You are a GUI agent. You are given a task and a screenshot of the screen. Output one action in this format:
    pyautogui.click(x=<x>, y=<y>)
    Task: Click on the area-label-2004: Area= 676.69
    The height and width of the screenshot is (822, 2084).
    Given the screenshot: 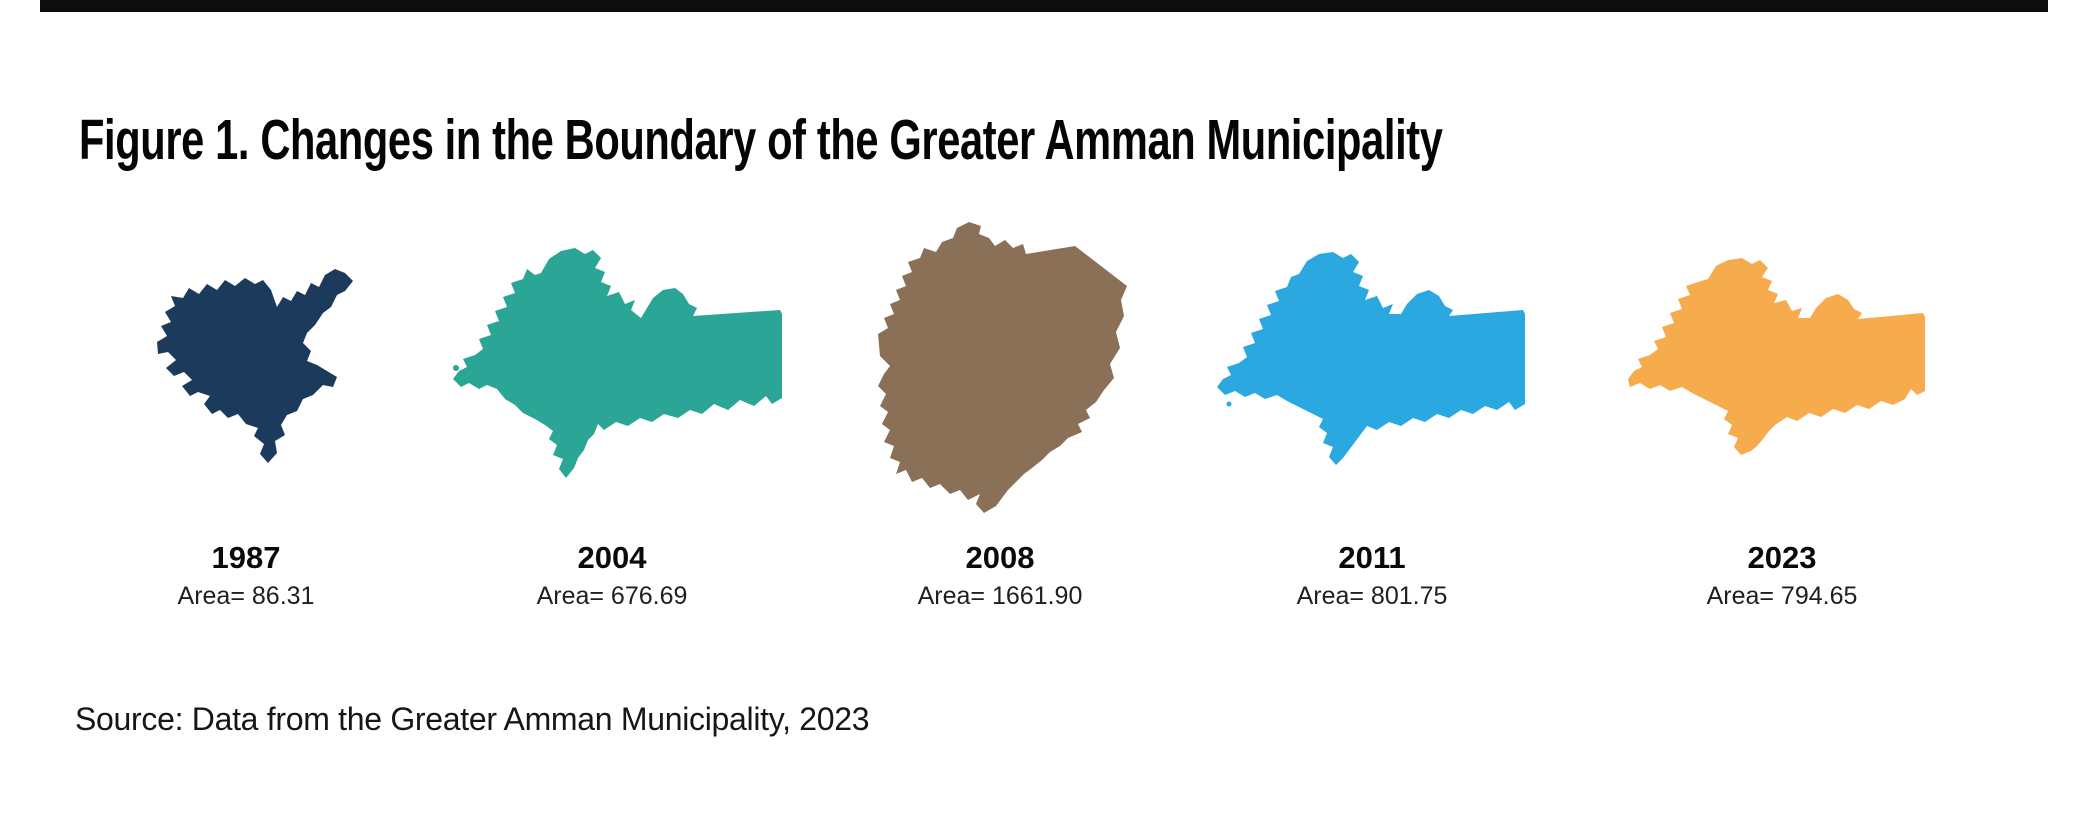 What is the action you would take?
    pyautogui.click(x=612, y=596)
    